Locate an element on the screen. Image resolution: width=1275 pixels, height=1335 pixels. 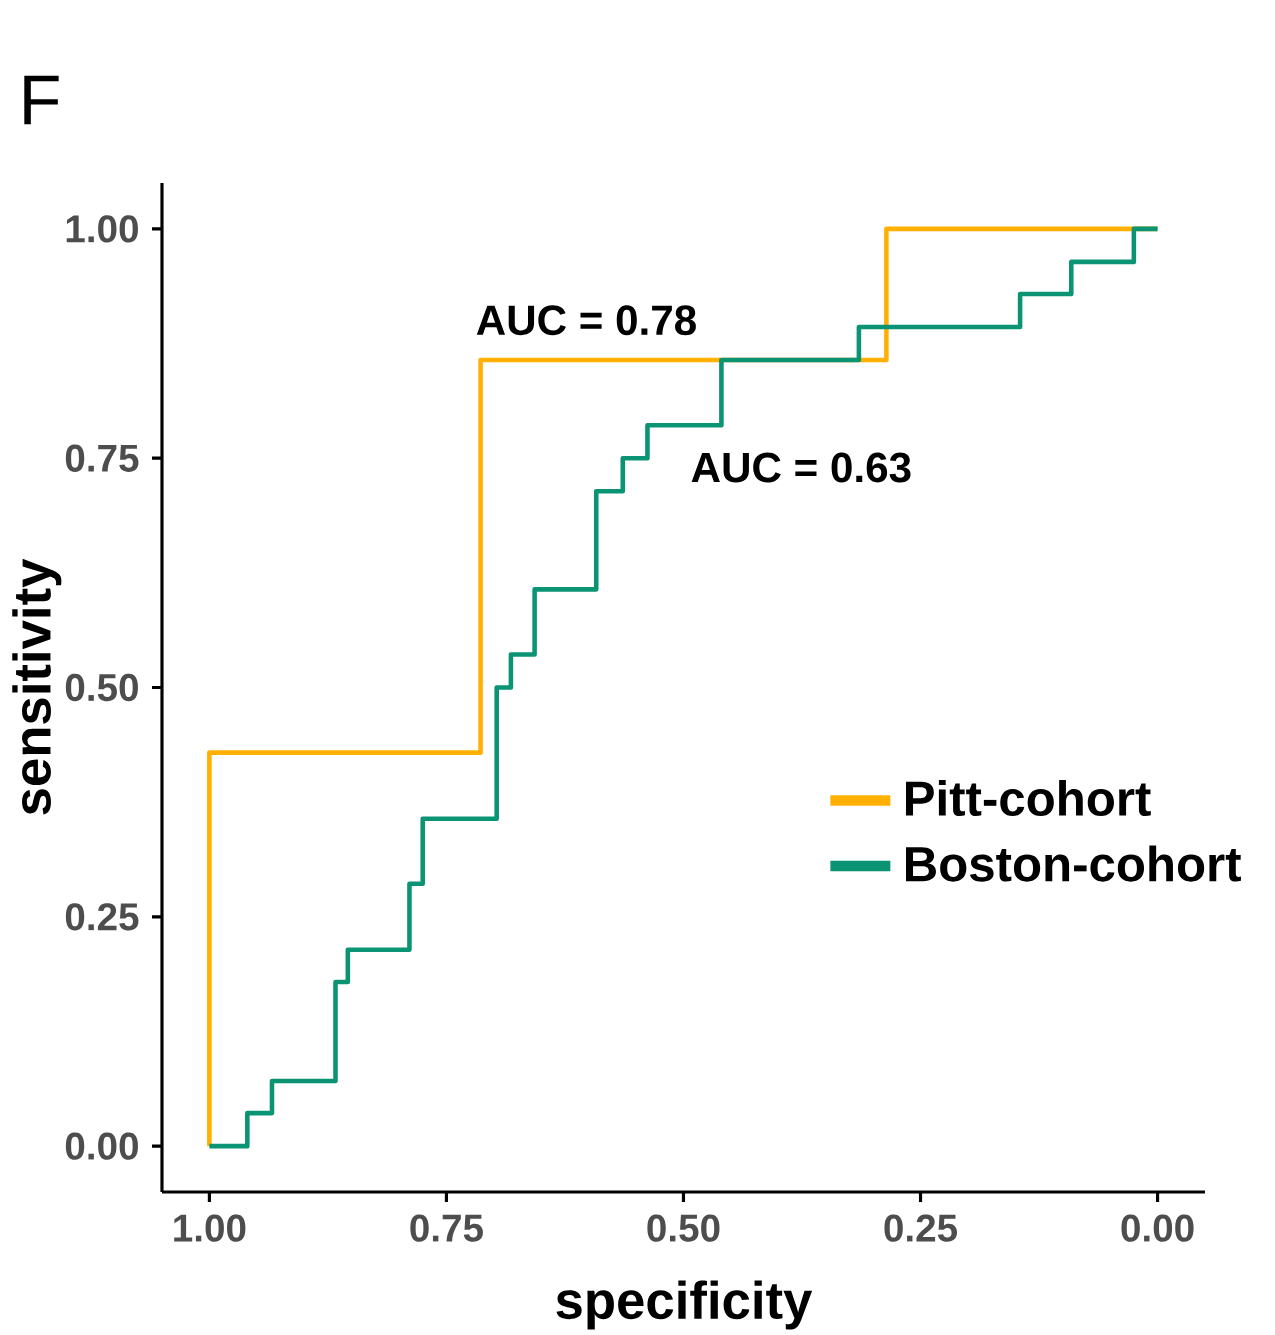
y-tick-label: 0.75 is located at coordinates (102, 458).